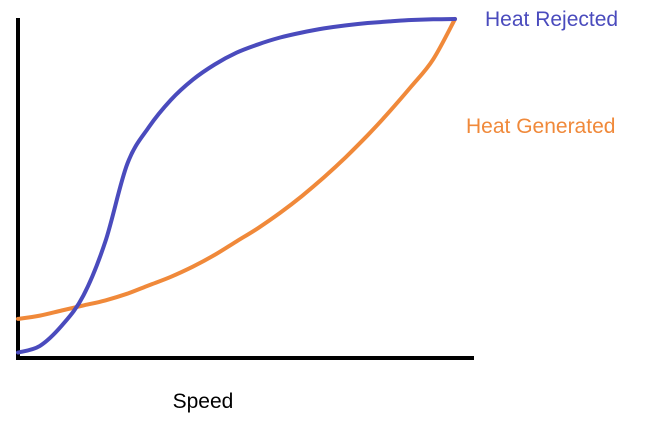 The width and height of the screenshot is (662, 422). Describe the element at coordinates (551, 19) in the screenshot. I see `series-label-heat-rejected: Heat Rejected` at that location.